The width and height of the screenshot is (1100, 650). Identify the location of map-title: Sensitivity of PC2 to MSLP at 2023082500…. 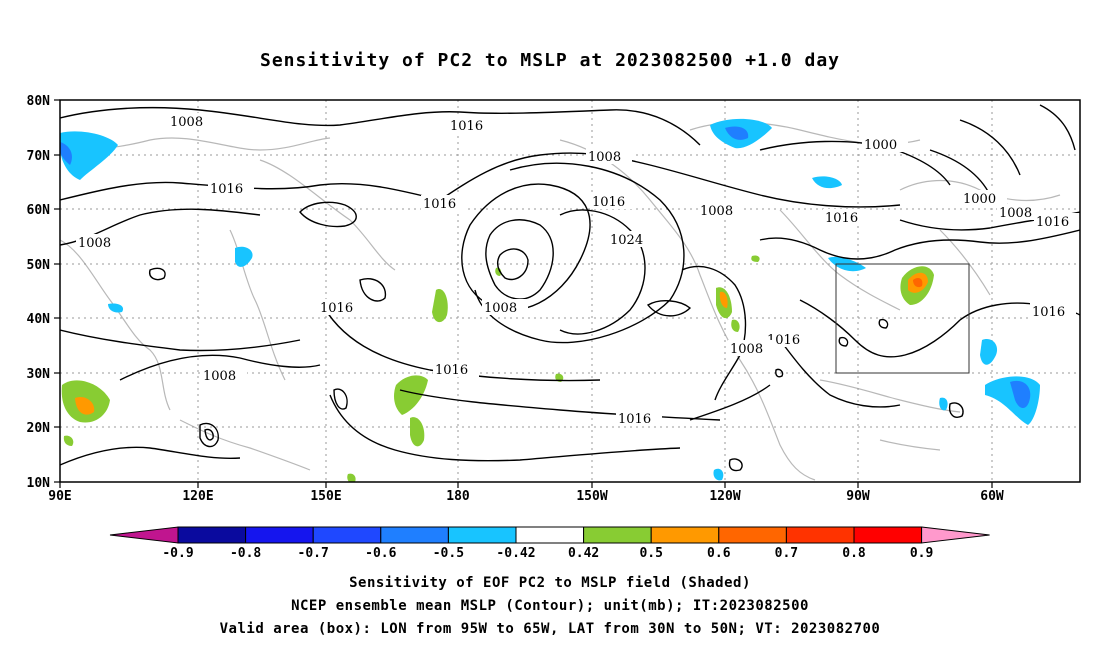
(549, 60).